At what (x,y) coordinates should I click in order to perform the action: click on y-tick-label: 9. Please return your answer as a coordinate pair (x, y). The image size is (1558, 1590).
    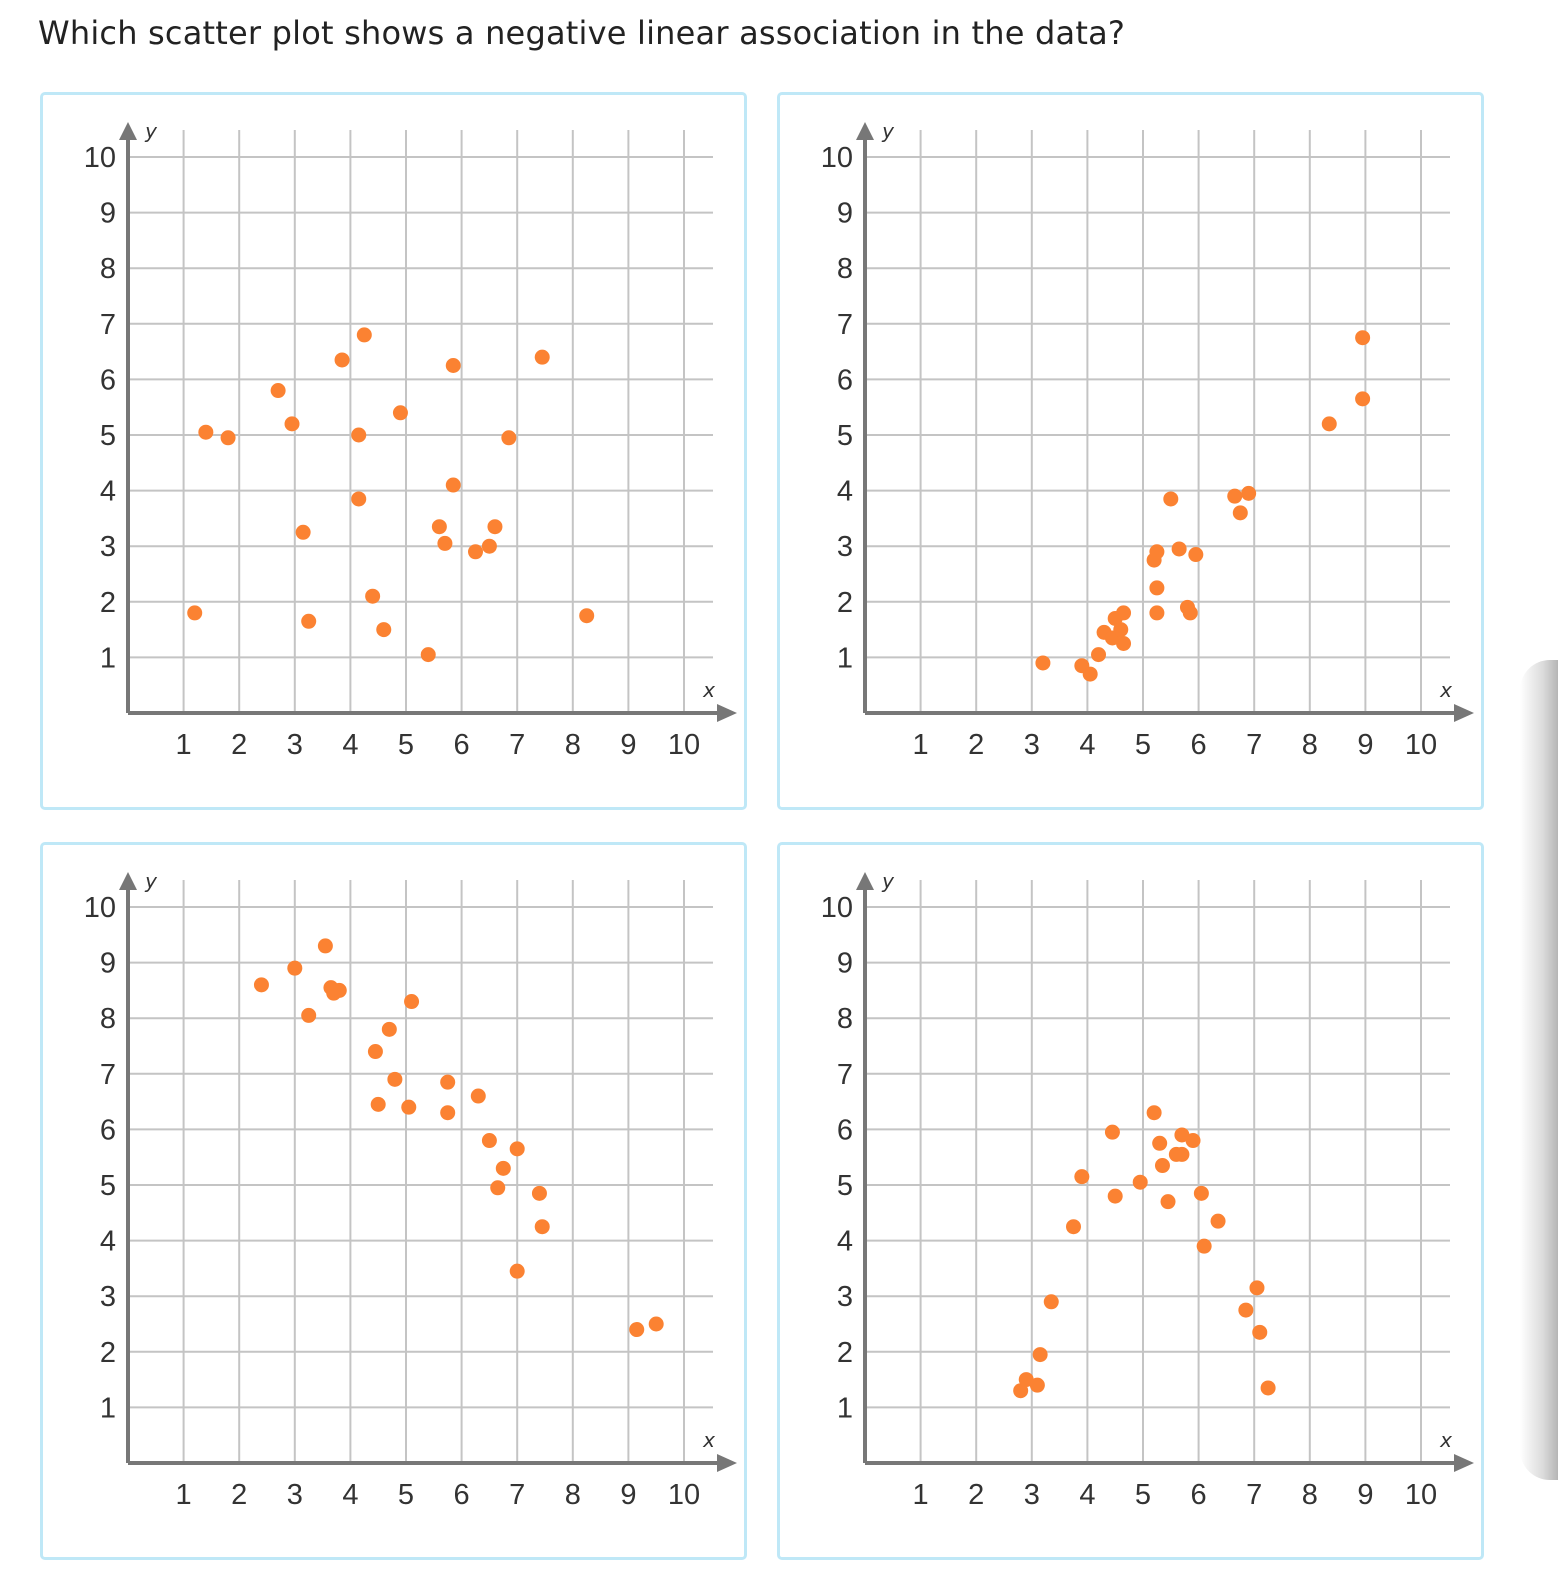
    Looking at the image, I should click on (845, 214).